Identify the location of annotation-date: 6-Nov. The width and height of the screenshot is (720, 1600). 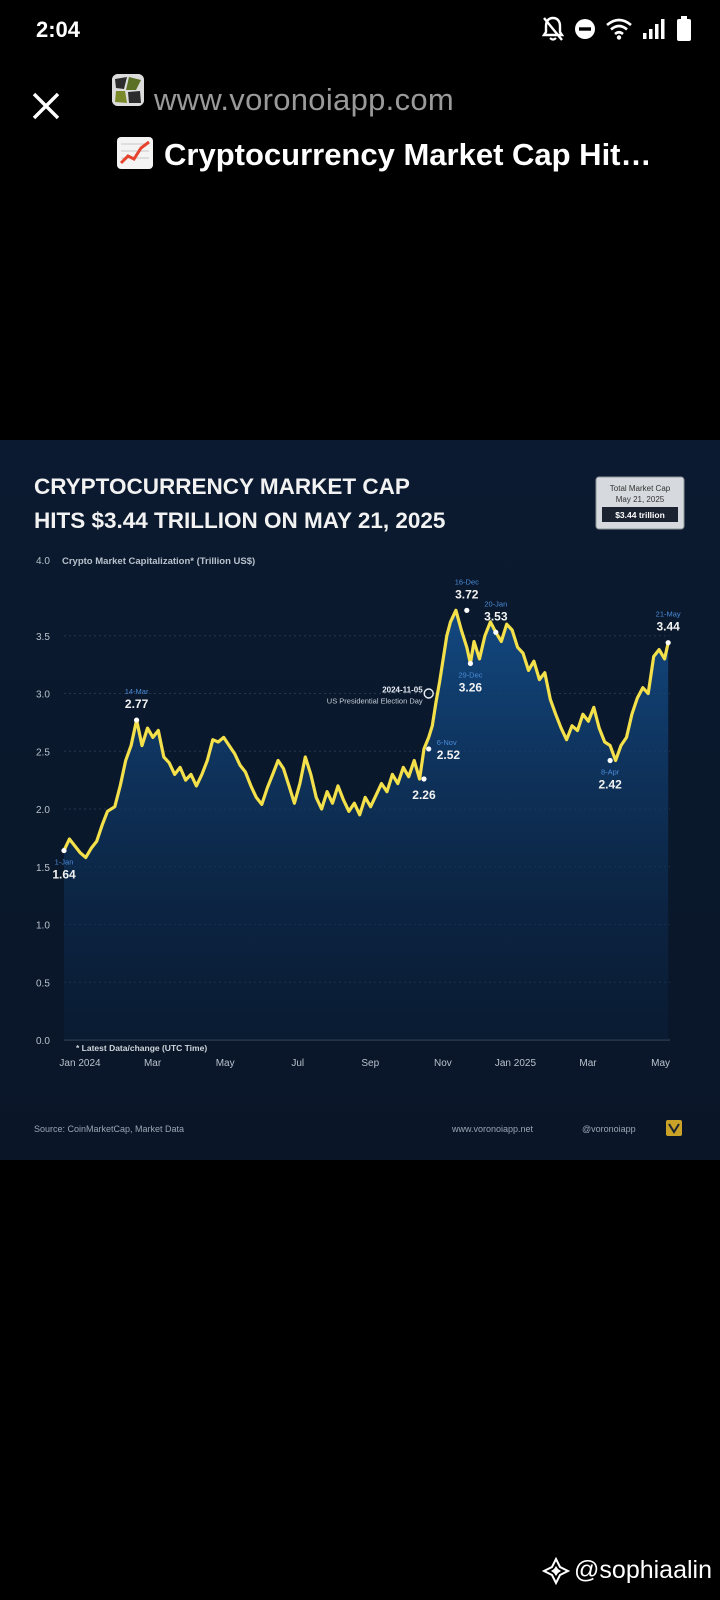
(447, 742).